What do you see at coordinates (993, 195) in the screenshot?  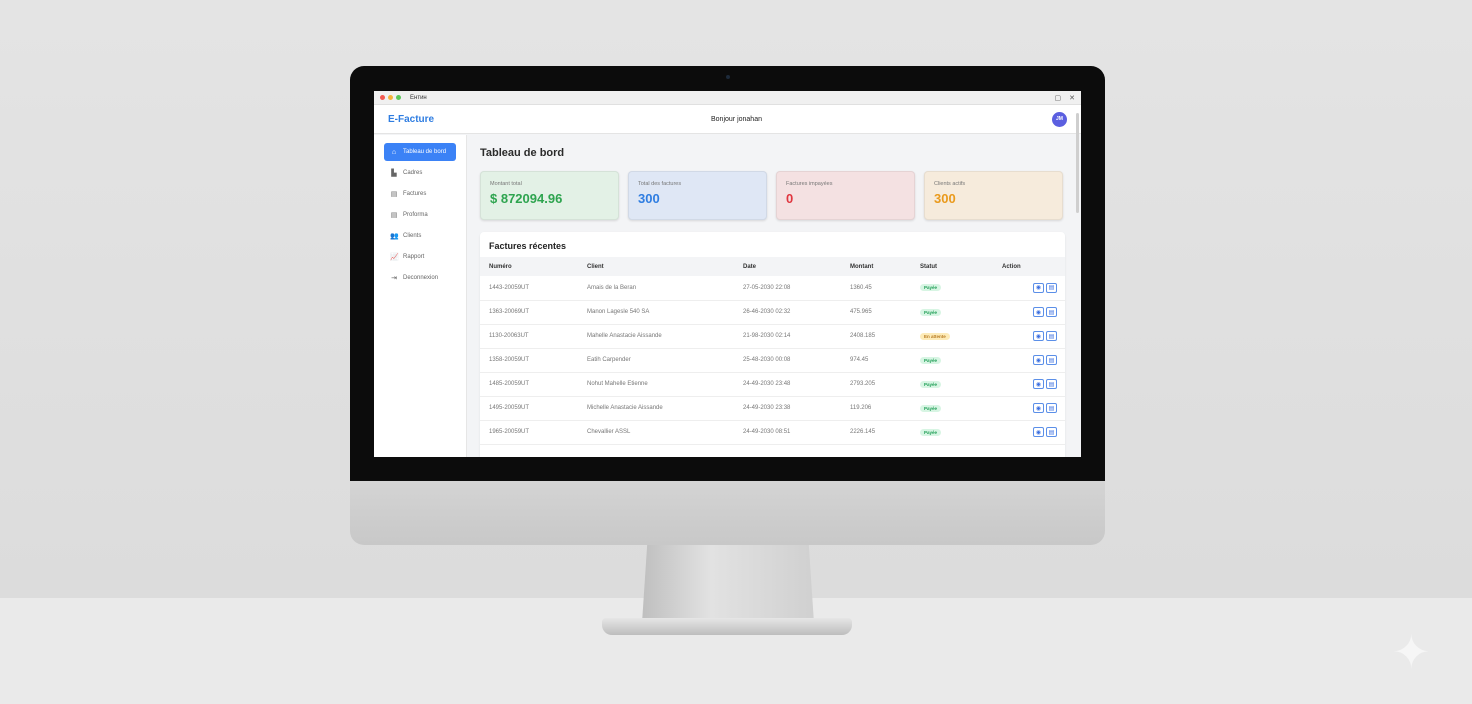 I see `stat-card: Clients actifs 300` at bounding box center [993, 195].